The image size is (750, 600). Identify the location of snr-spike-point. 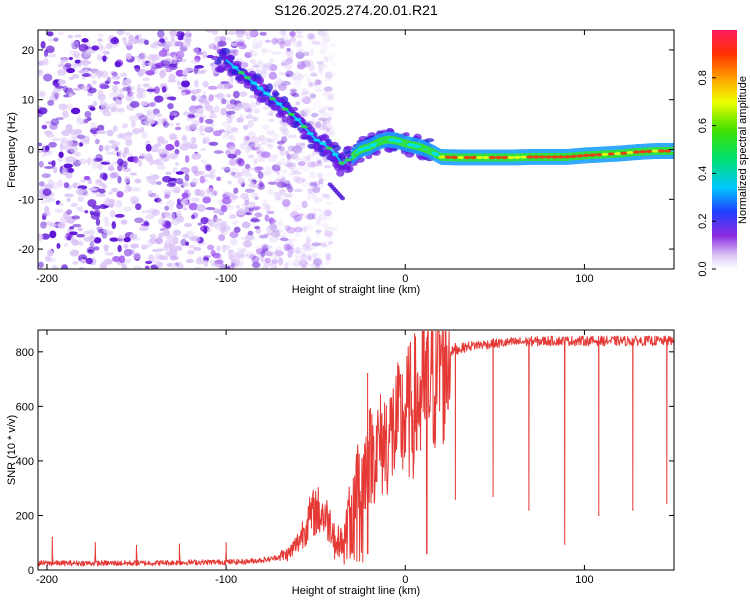
(179, 544).